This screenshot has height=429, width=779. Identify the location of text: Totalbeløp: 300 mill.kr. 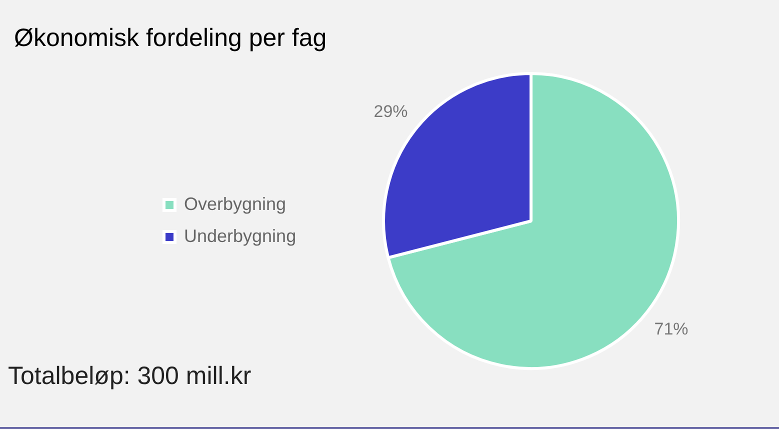
(130, 376).